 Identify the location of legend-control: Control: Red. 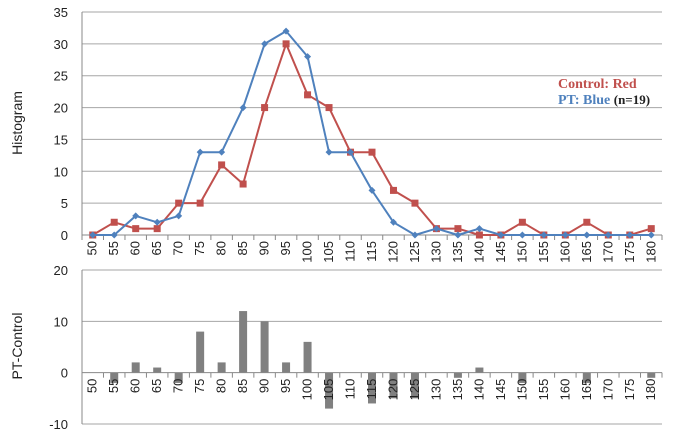
(597, 84).